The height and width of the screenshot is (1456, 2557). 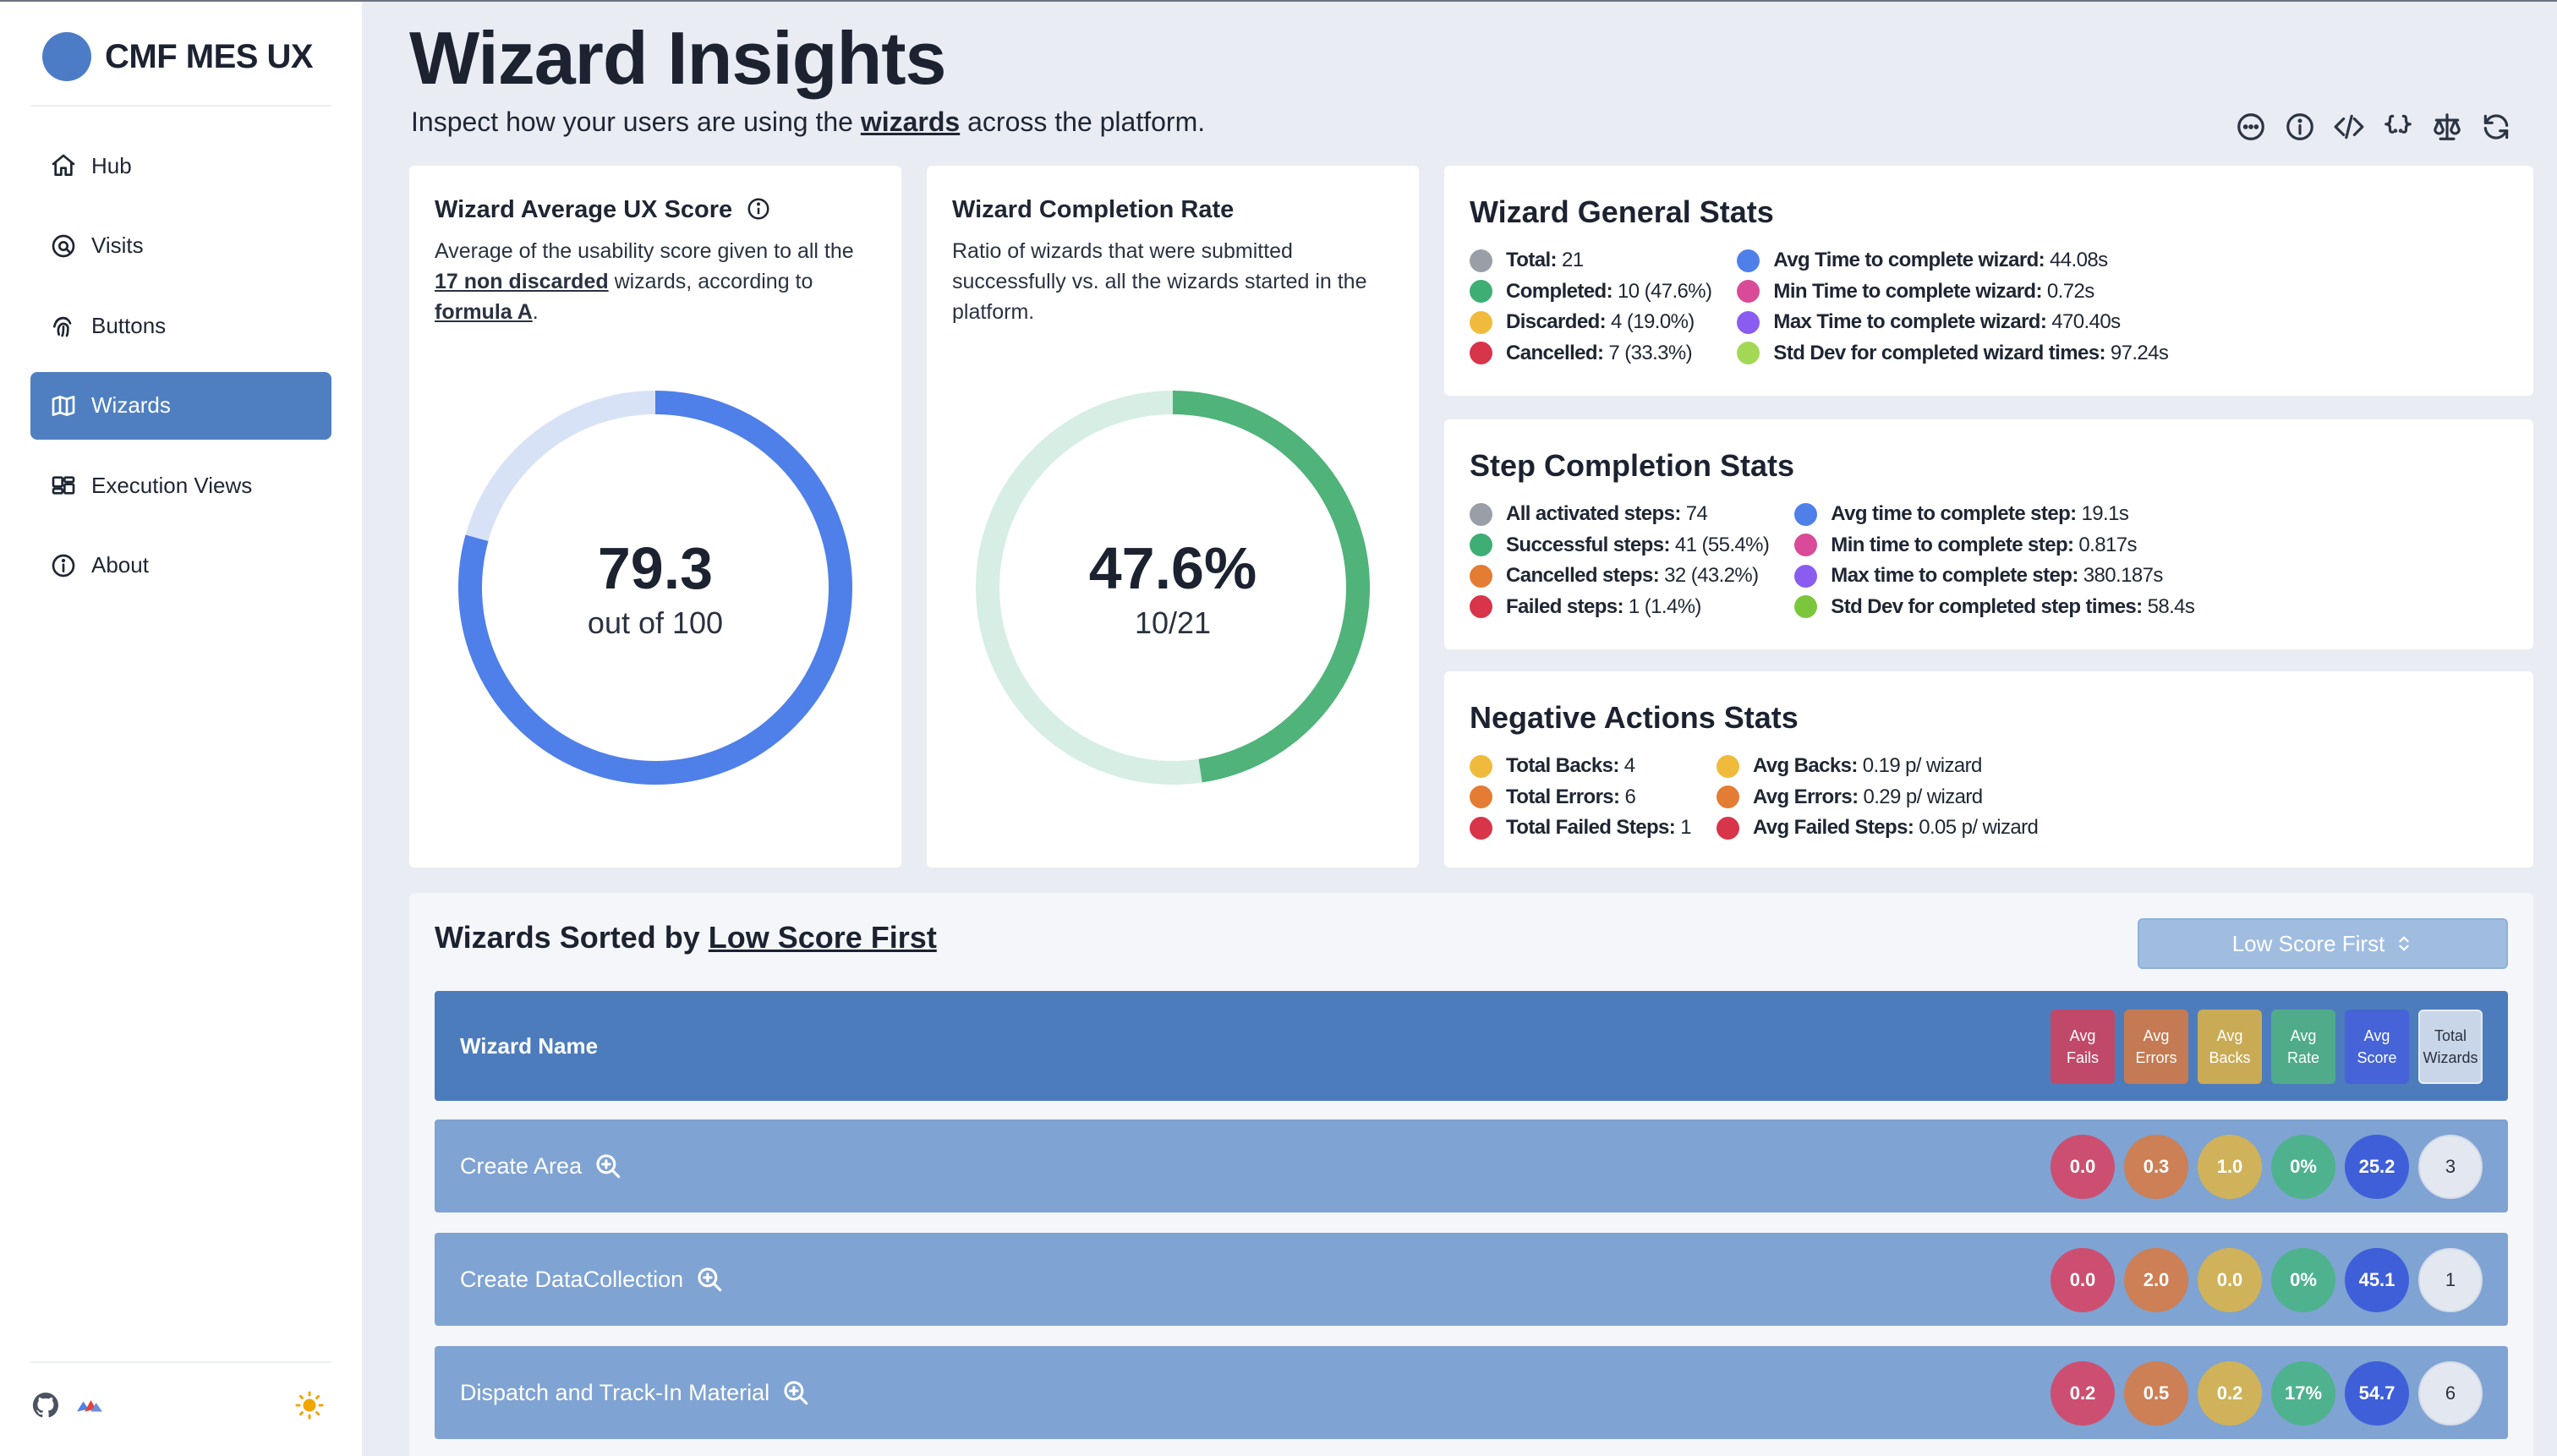 What do you see at coordinates (822, 938) in the screenshot?
I see `sort-link: Low Score First` at bounding box center [822, 938].